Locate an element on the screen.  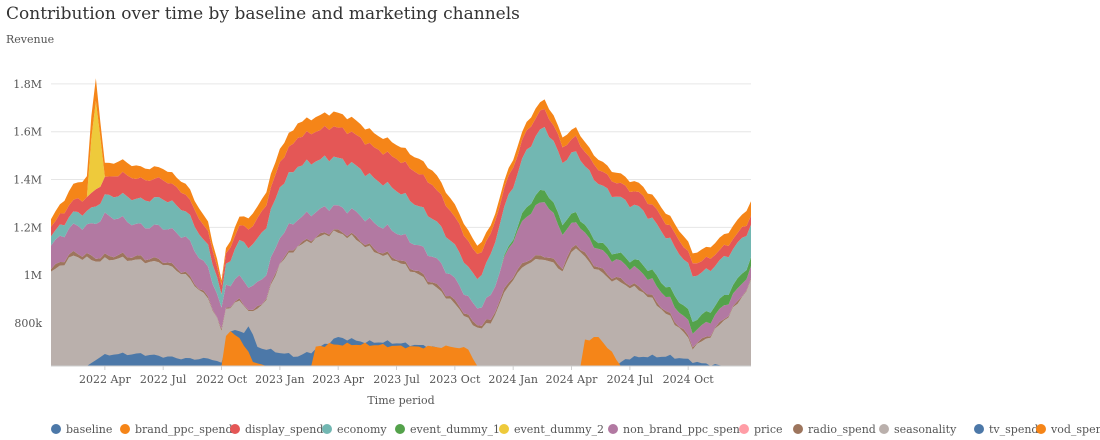
x-axis-label: Time period is located at coordinates (400, 400).